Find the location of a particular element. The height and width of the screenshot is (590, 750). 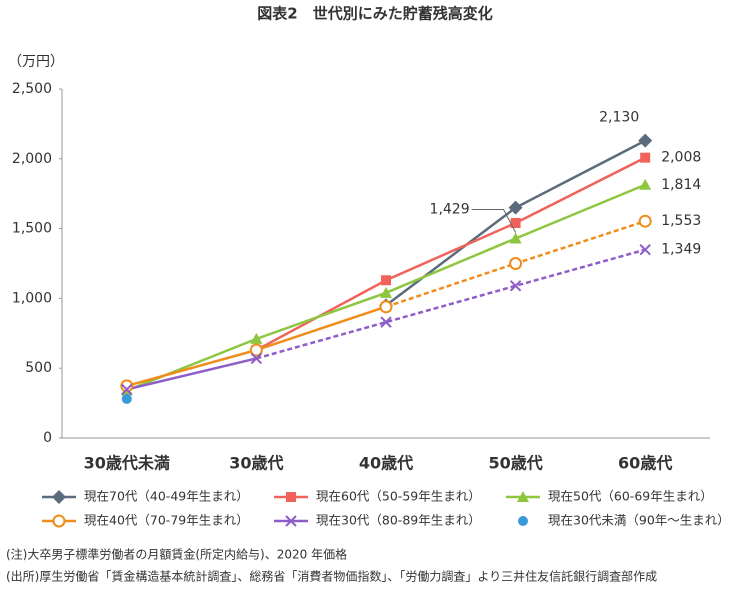

note: (注)大卒男子標準労働者の月額賃金(所定内給与)、2020 年価格 is located at coordinates (176, 554).